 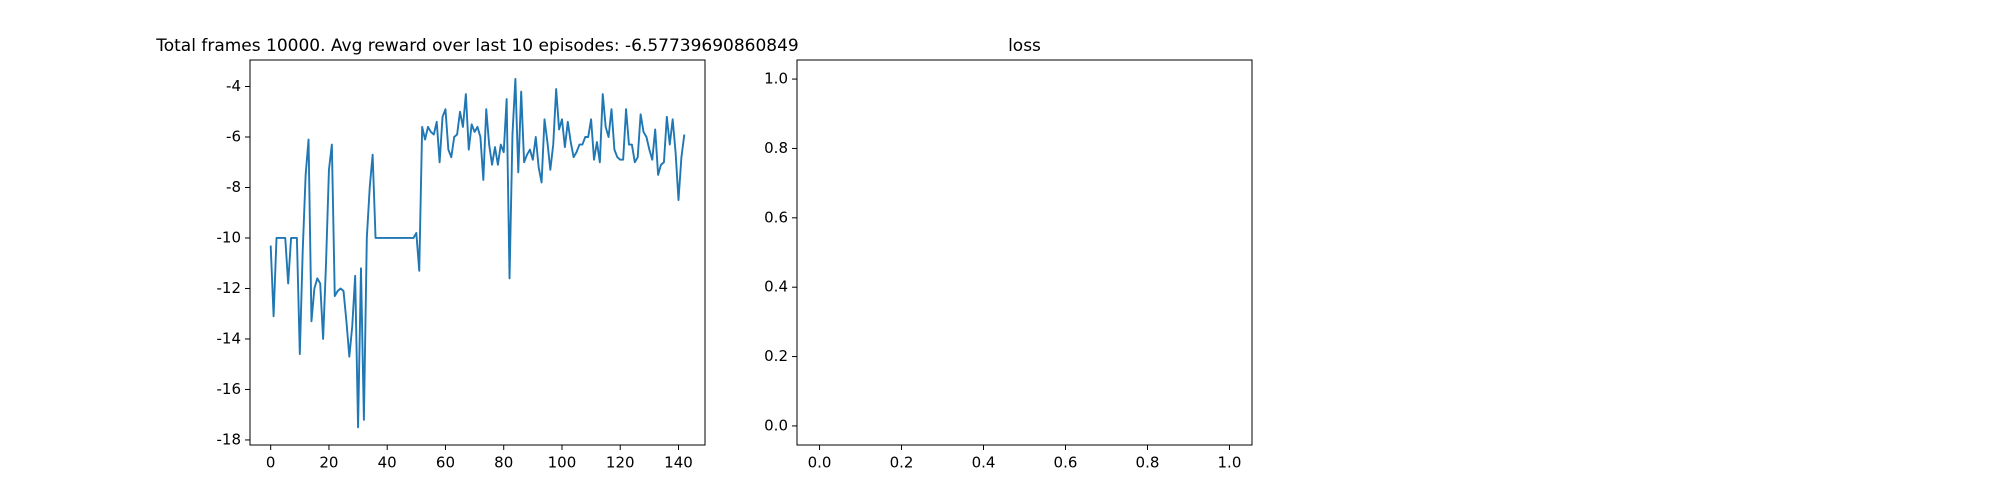 I want to click on x-tick-label: 1.0, so click(x=1230, y=463).